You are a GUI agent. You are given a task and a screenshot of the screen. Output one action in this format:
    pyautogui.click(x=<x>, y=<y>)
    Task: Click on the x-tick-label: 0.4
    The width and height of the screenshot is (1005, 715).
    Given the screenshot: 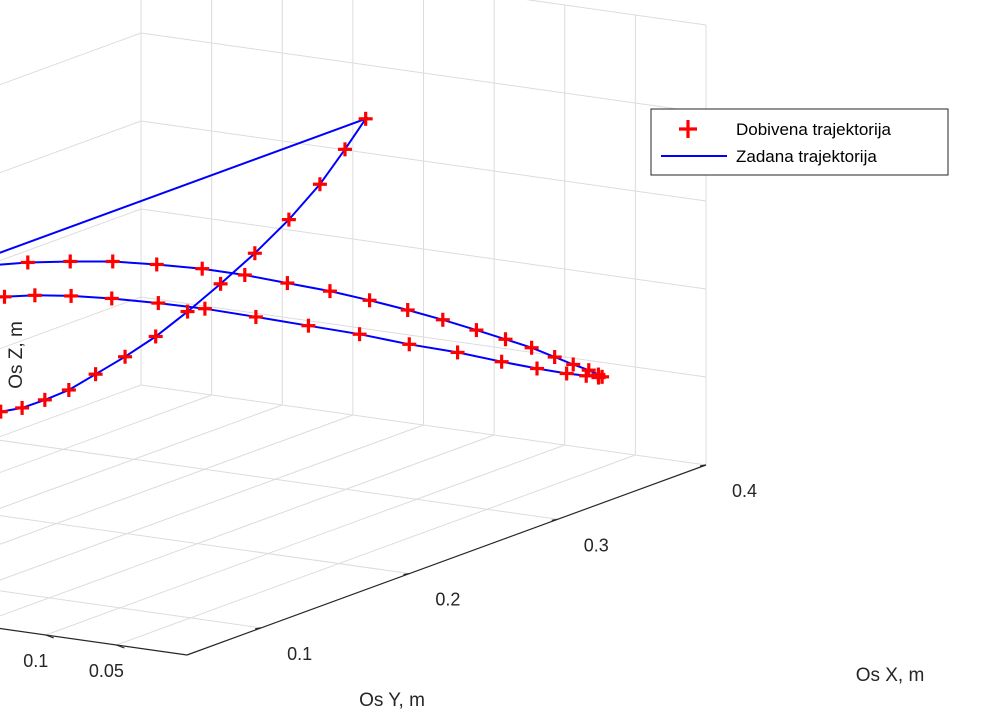 What is the action you would take?
    pyautogui.click(x=744, y=491)
    